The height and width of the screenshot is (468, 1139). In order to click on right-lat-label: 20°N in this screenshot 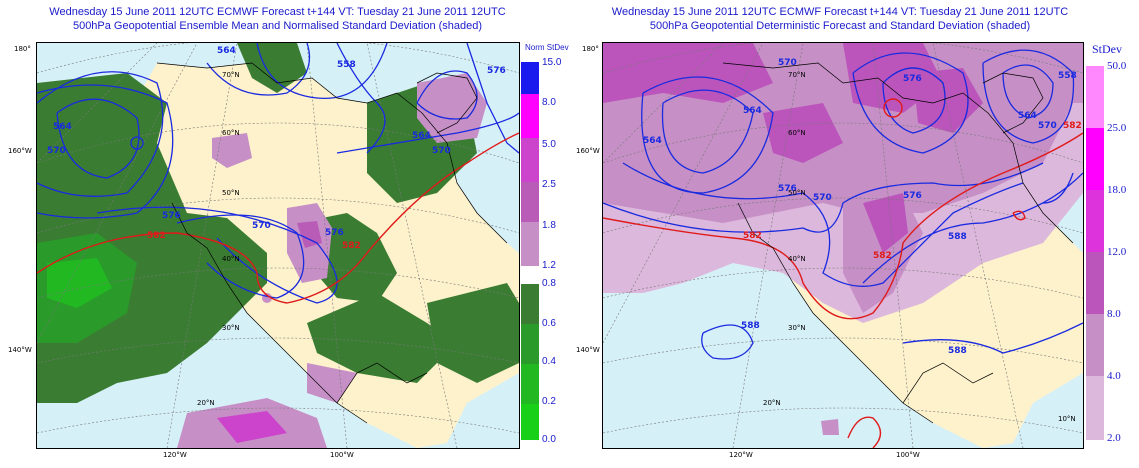, I will do `click(772, 403)`.